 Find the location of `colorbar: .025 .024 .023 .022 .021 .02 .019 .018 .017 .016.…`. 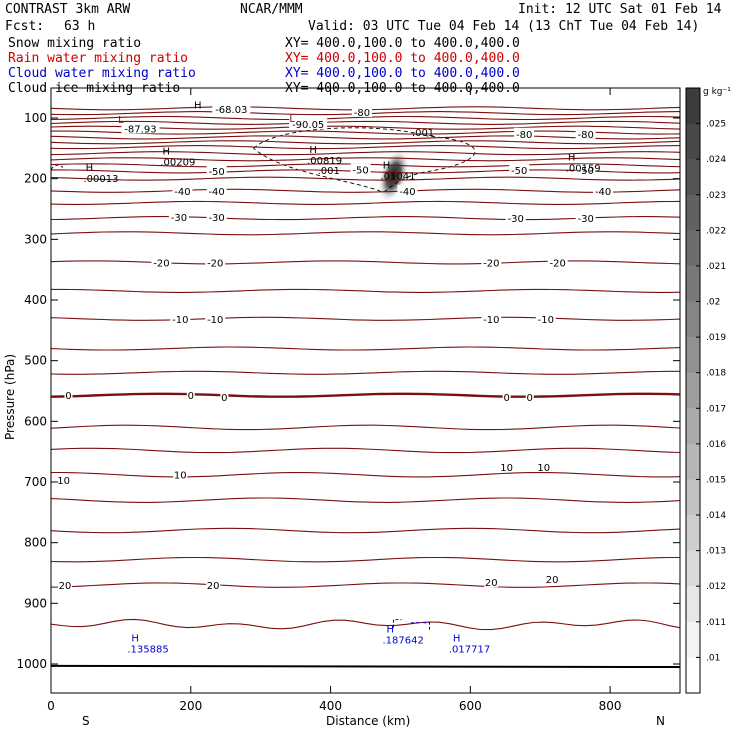

colorbar: .025 .024 .023 .022 .021 .02 .019 .018 .017 .016.… is located at coordinates (705, 390).